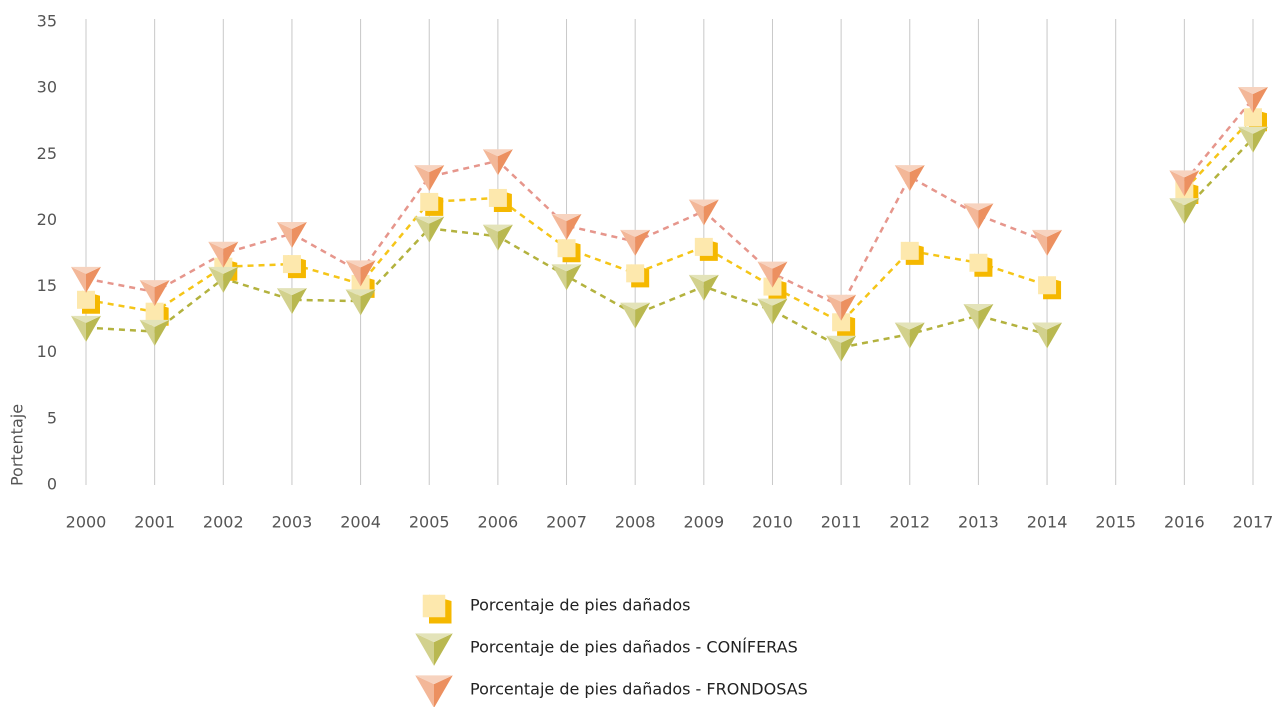  I want to click on x-tick-label: 2006, so click(498, 522).